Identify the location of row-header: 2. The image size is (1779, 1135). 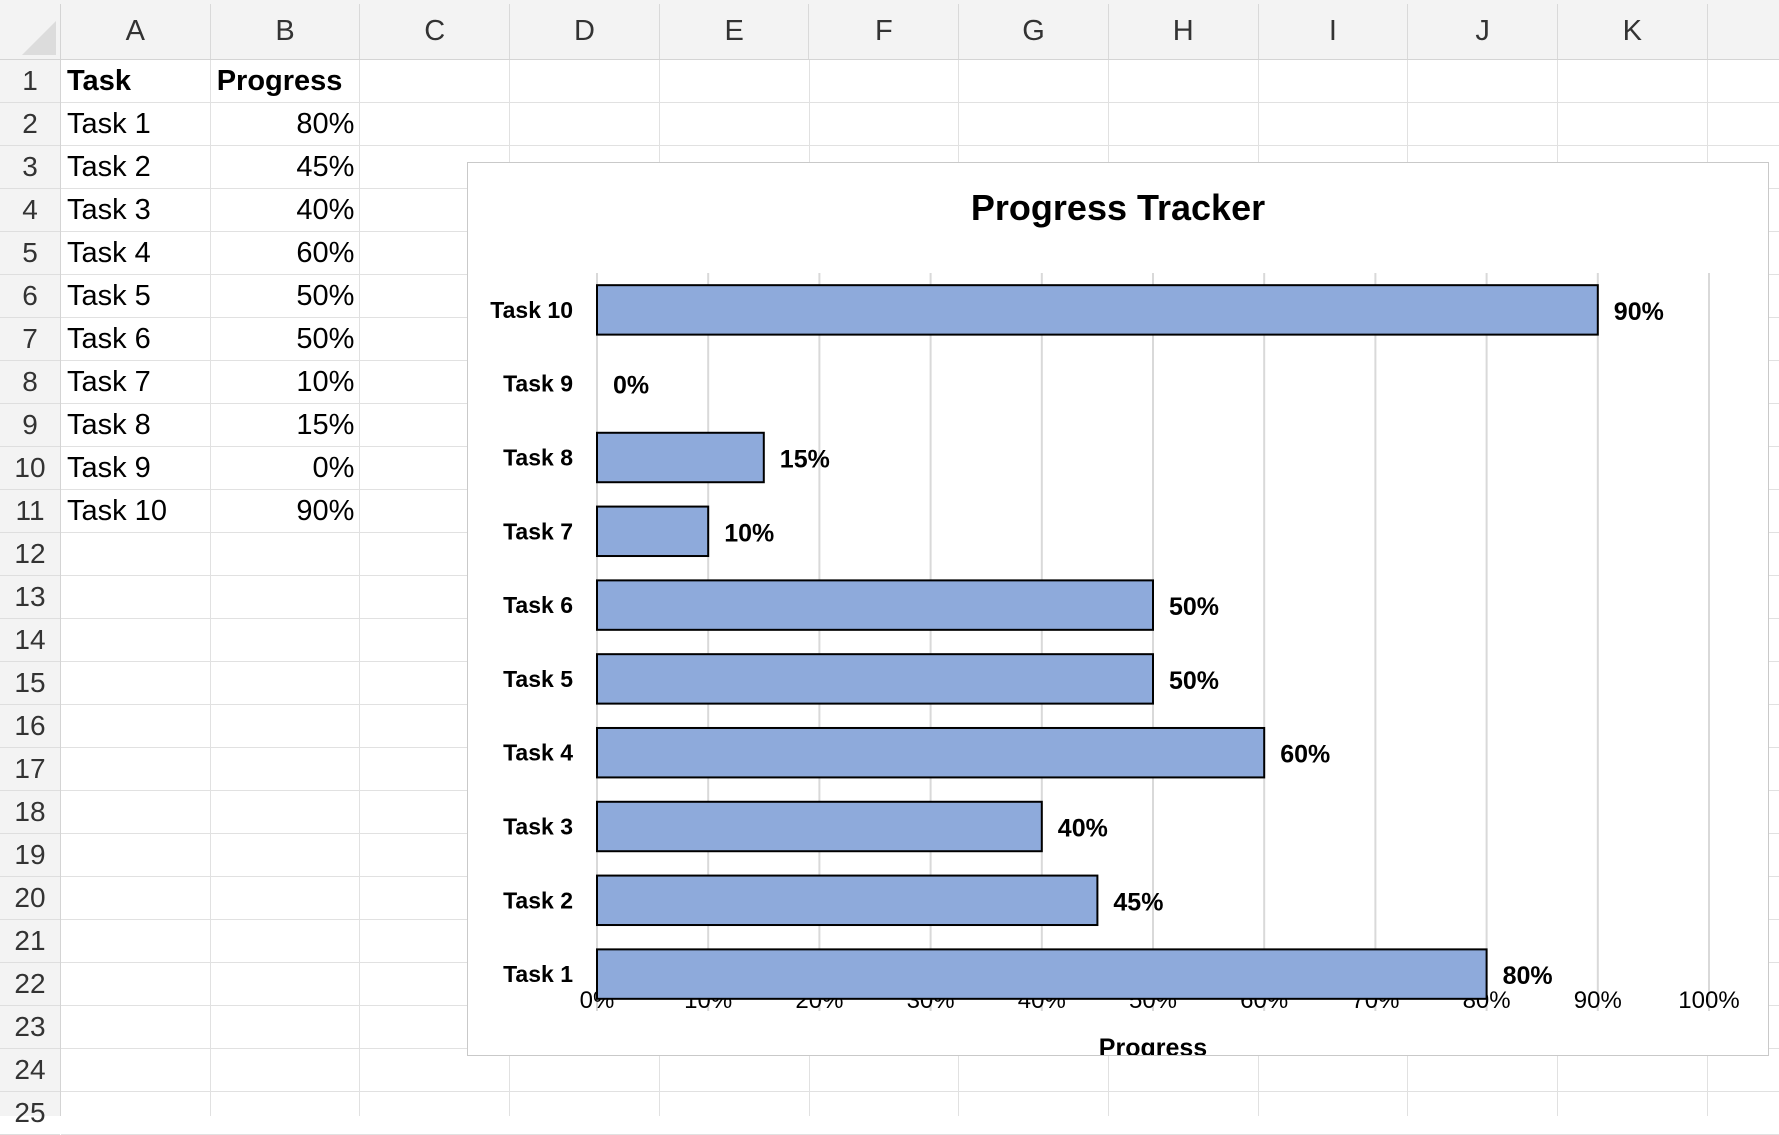
(30, 124).